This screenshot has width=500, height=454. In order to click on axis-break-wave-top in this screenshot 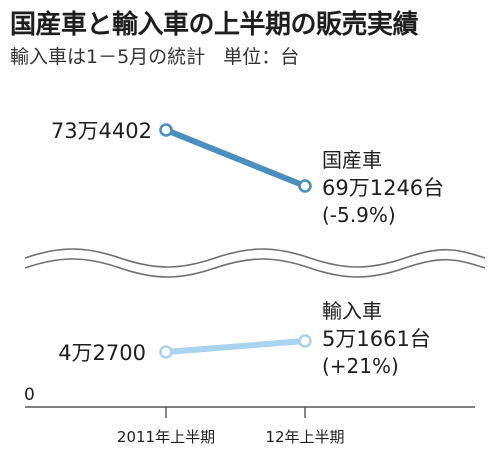, I will do `click(255, 258)`.